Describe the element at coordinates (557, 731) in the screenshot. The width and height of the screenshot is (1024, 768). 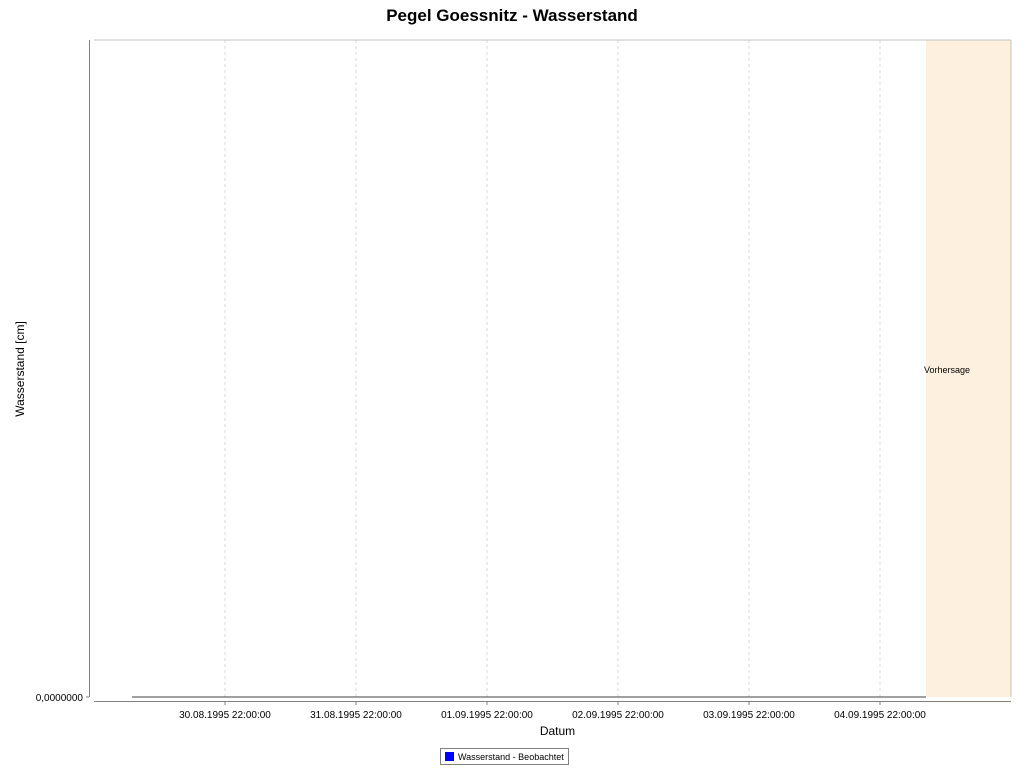
I see `x-axis-title: Datum` at that location.